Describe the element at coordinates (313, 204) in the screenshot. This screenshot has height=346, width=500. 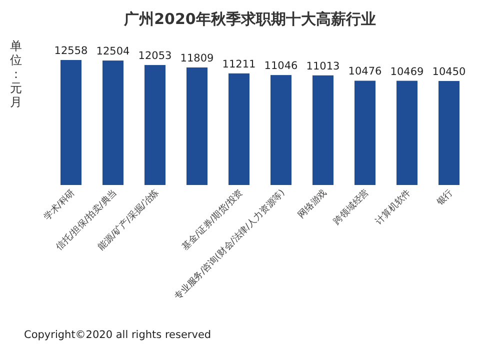
I see `x-tick-label: 网络游戏` at that location.